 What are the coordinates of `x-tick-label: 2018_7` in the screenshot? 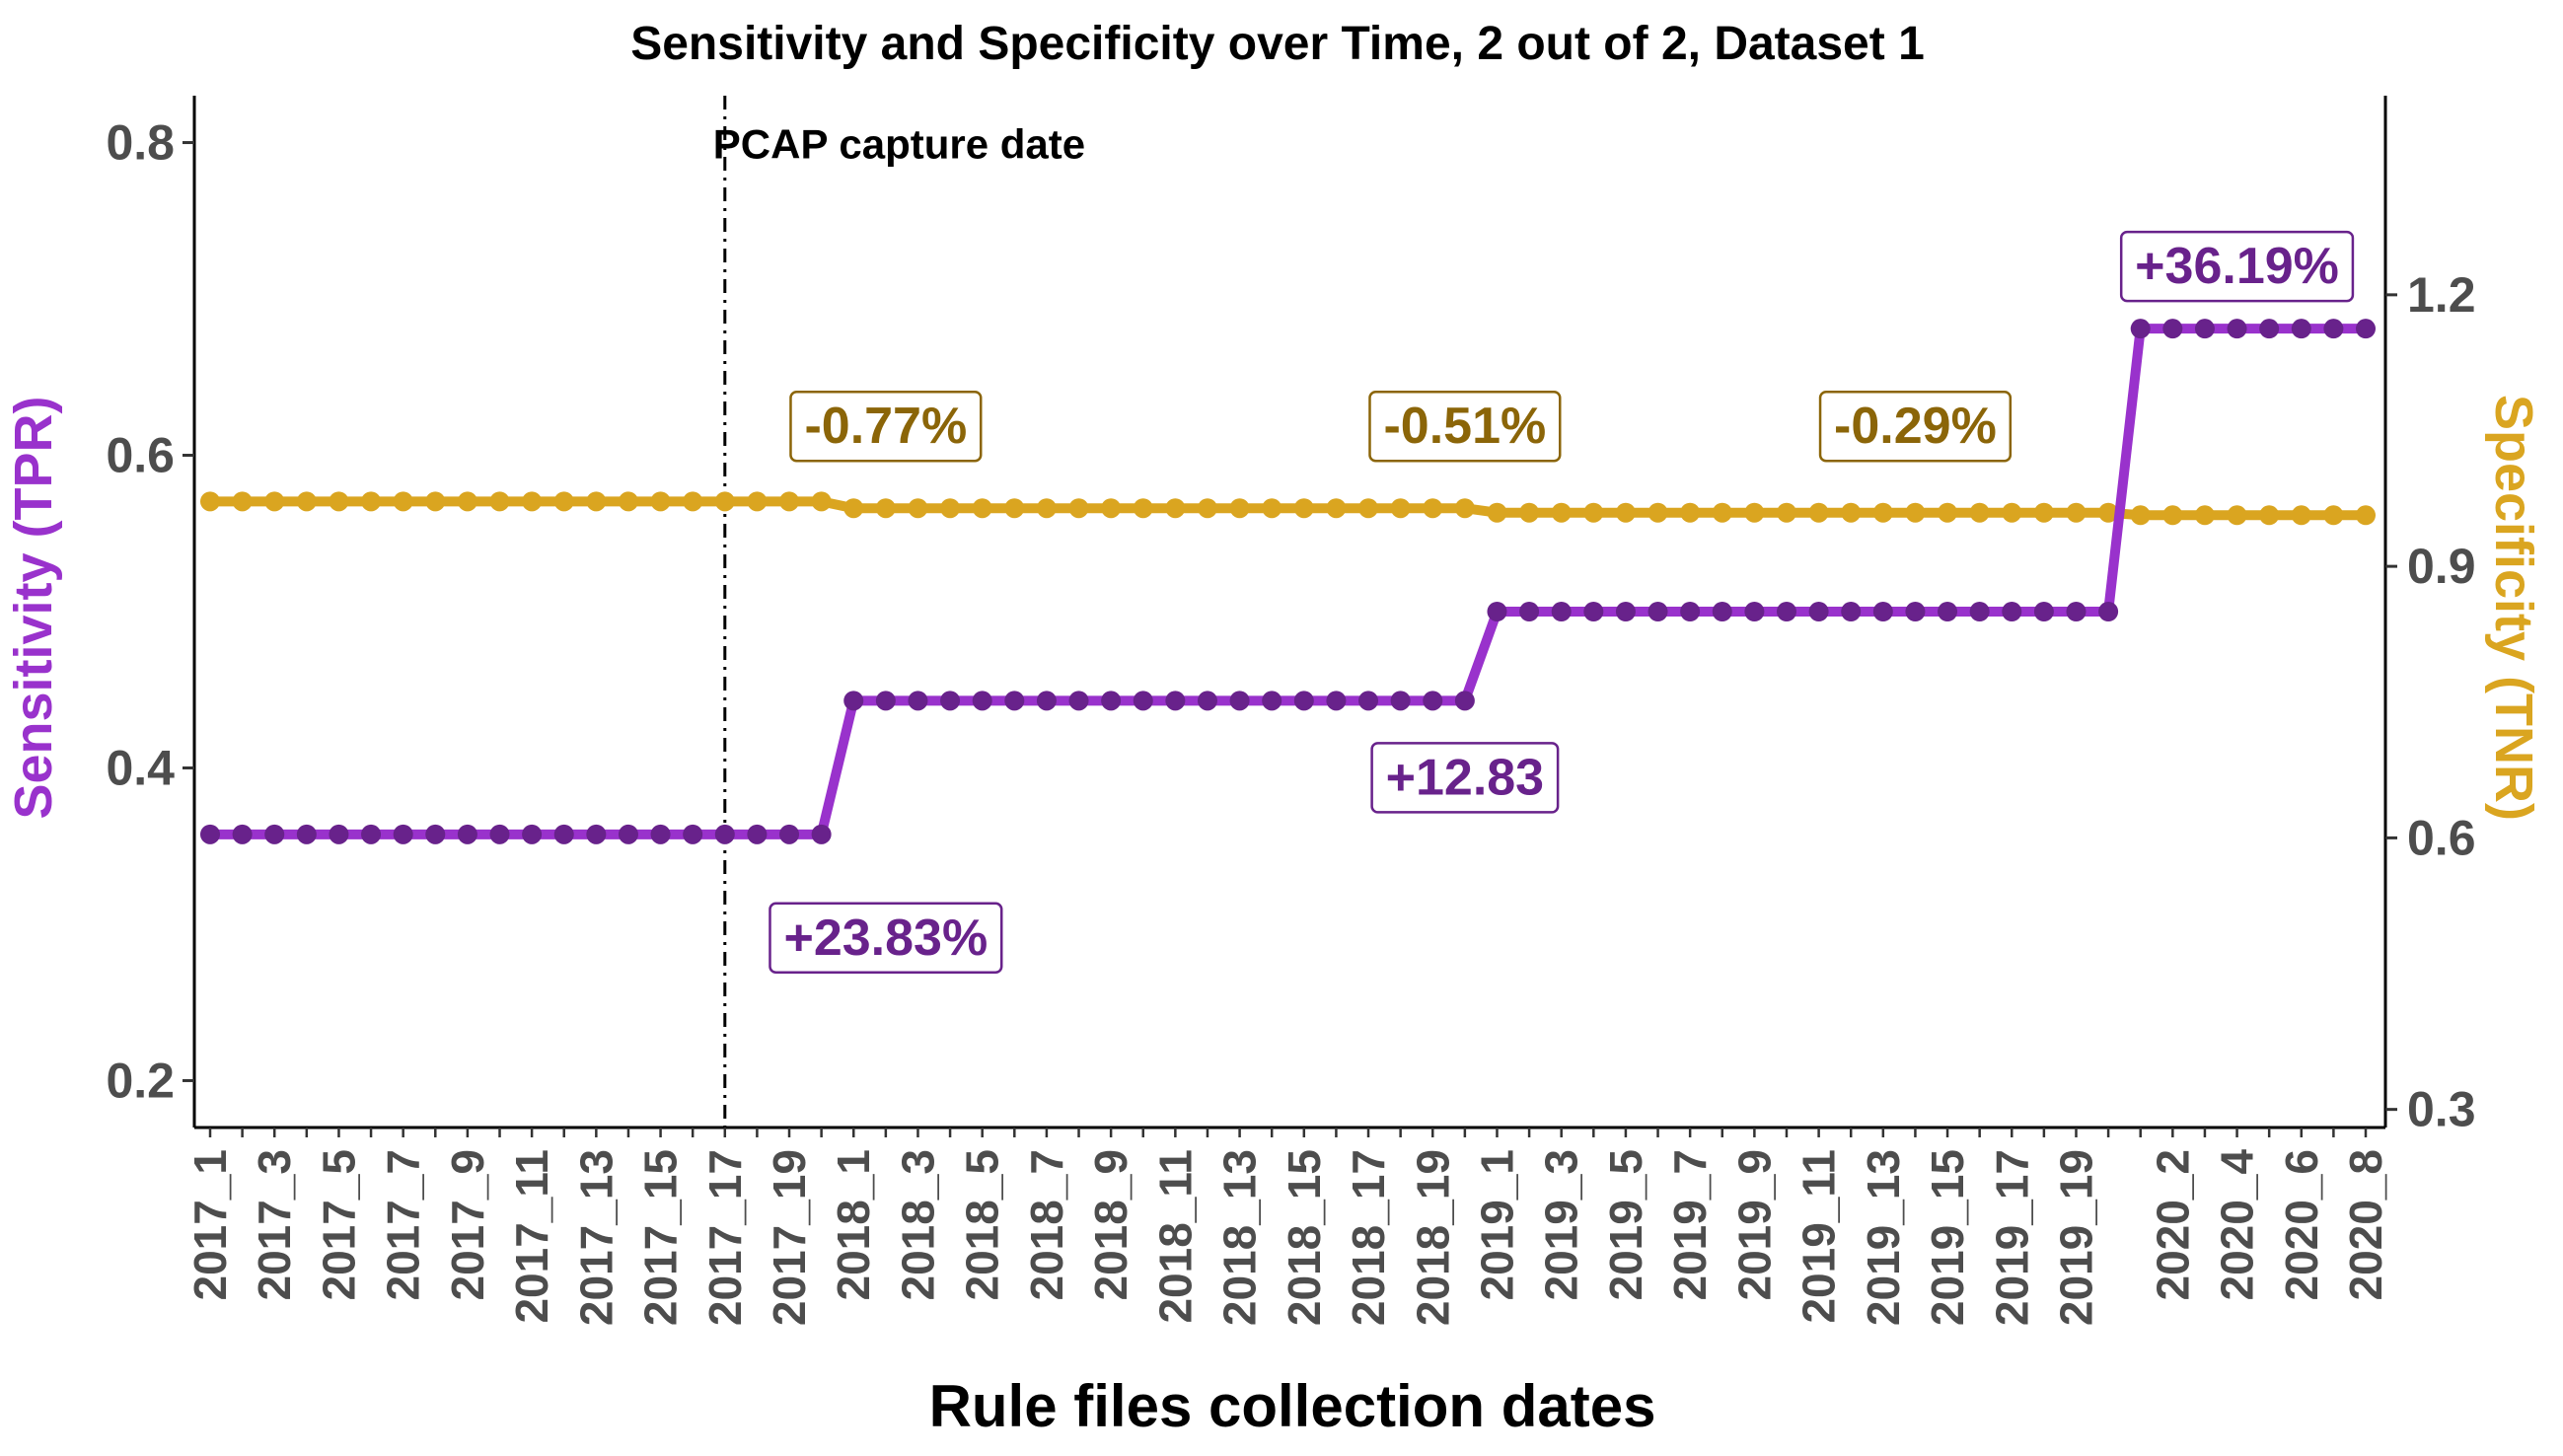 It's located at (1046, 1225).